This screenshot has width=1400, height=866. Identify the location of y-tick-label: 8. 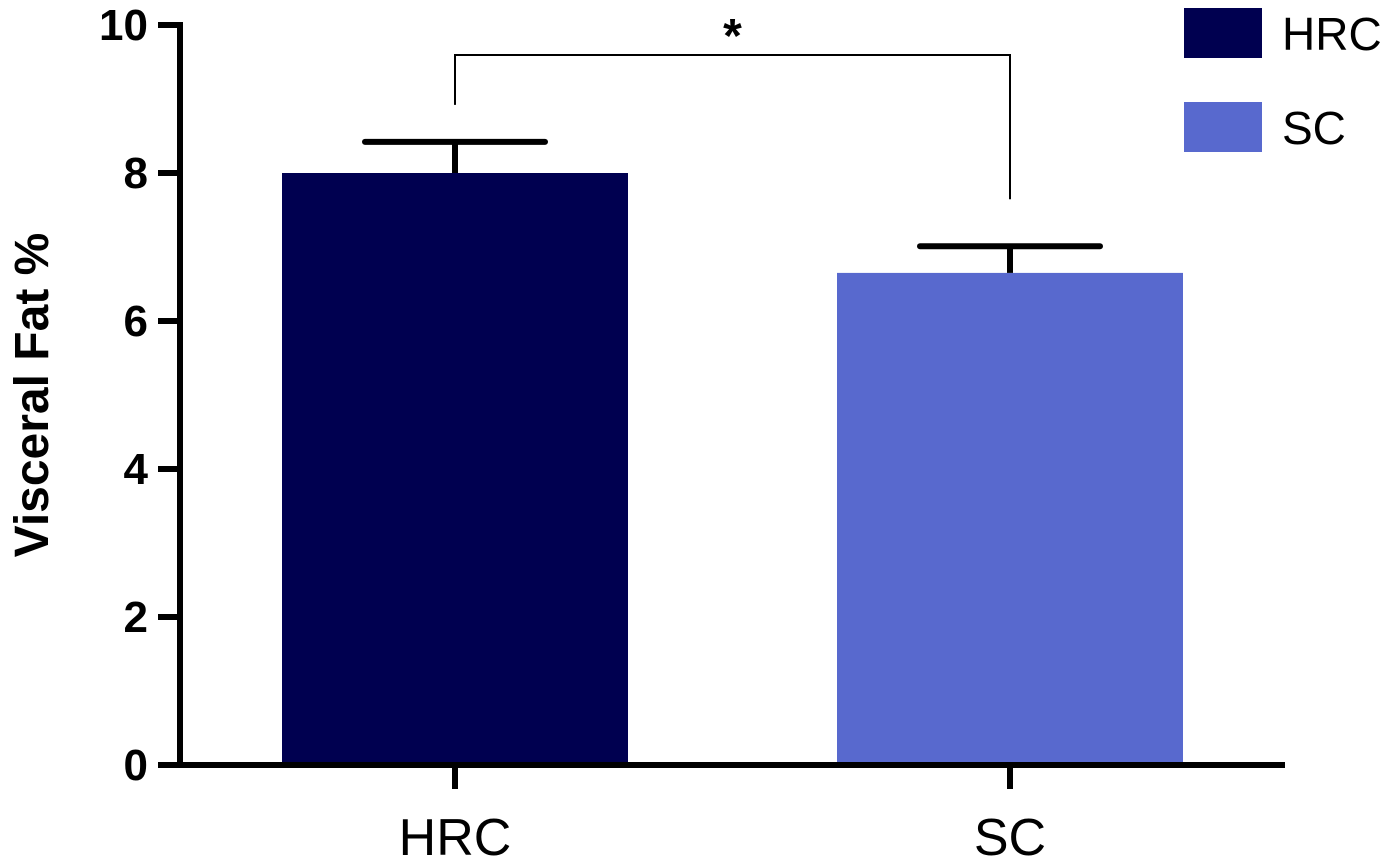
(136, 173).